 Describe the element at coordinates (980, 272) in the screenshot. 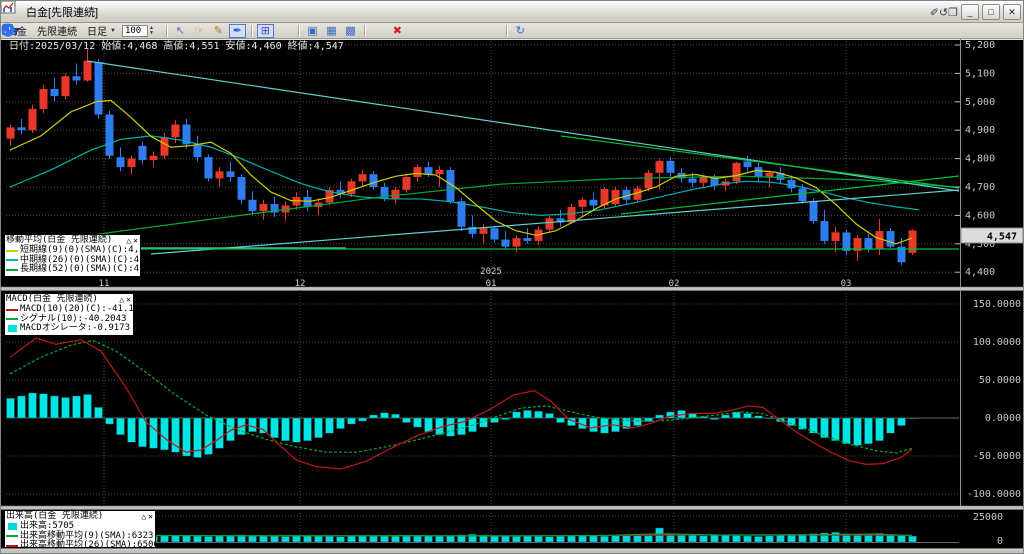

I see `svg-text: 4,400` at that location.